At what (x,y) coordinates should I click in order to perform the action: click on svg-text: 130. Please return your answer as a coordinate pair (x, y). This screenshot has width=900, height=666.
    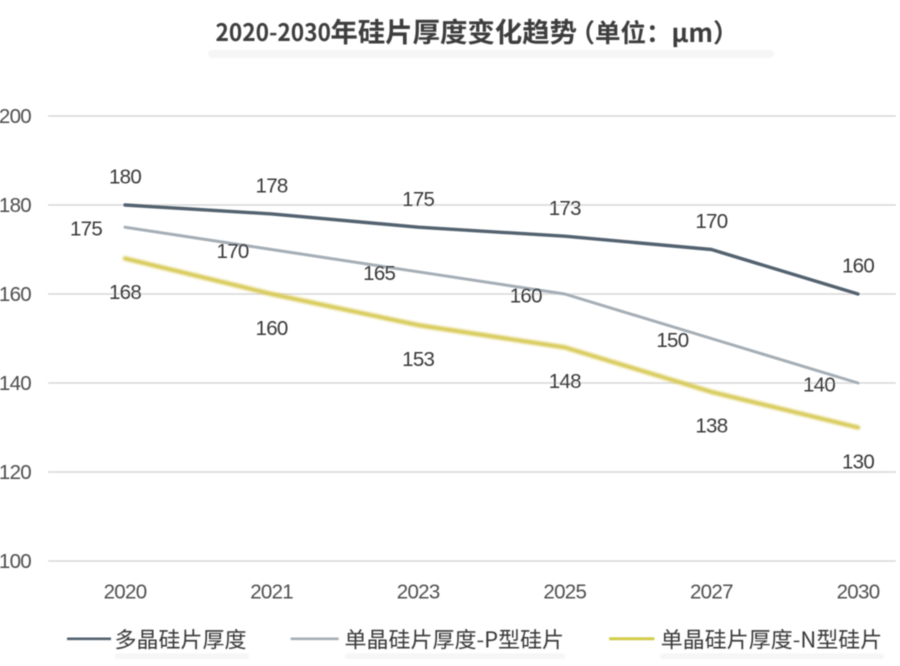
    Looking at the image, I should click on (858, 461).